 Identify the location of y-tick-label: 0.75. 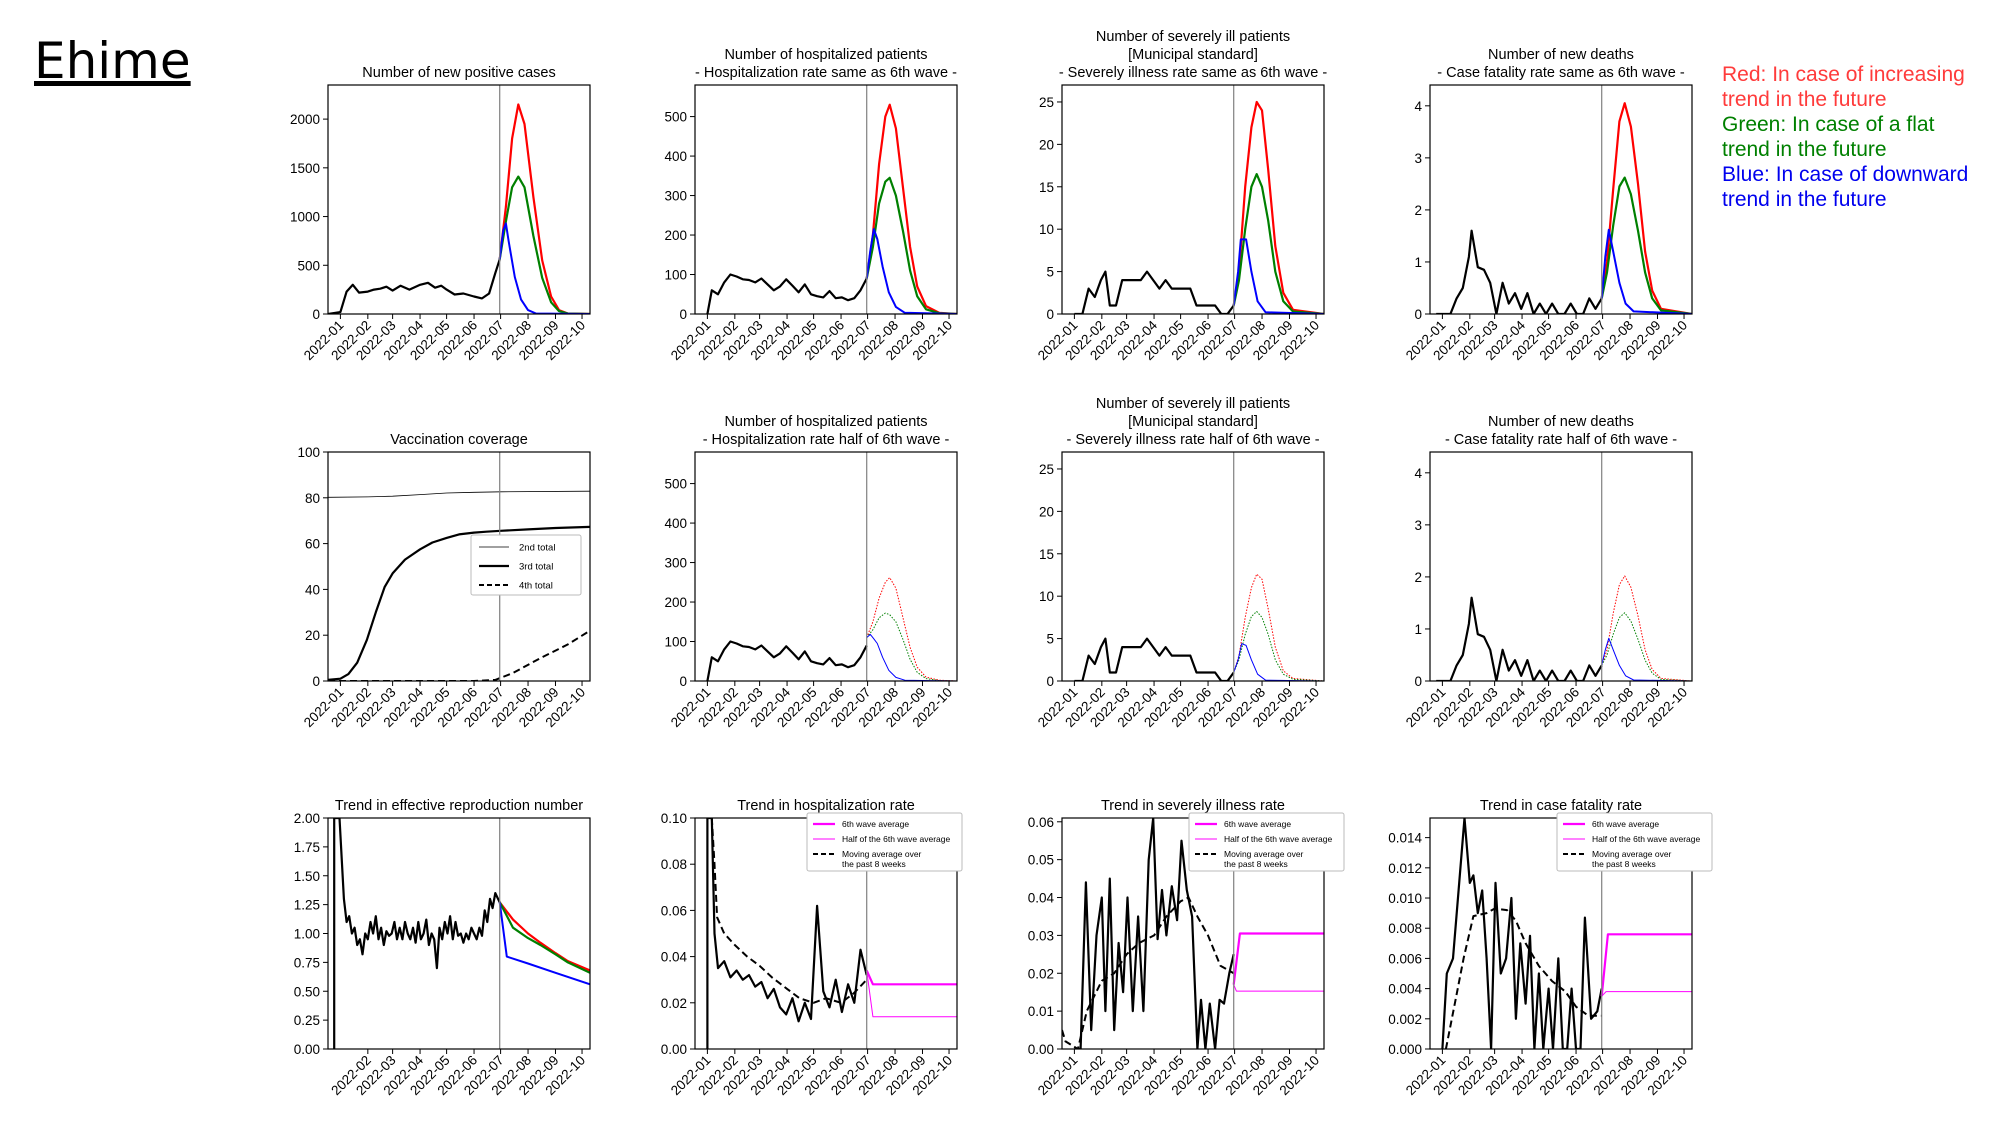
(307, 962).